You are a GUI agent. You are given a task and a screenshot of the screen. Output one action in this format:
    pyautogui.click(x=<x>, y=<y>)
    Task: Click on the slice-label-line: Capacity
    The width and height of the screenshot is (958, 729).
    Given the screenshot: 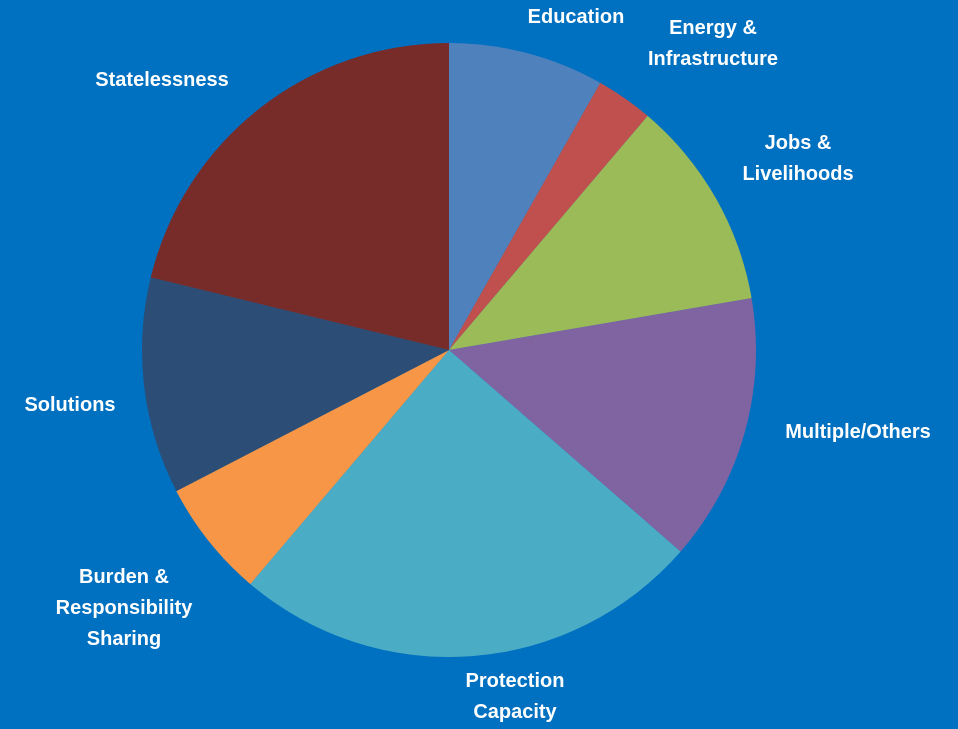 What is the action you would take?
    pyautogui.click(x=515, y=712)
    